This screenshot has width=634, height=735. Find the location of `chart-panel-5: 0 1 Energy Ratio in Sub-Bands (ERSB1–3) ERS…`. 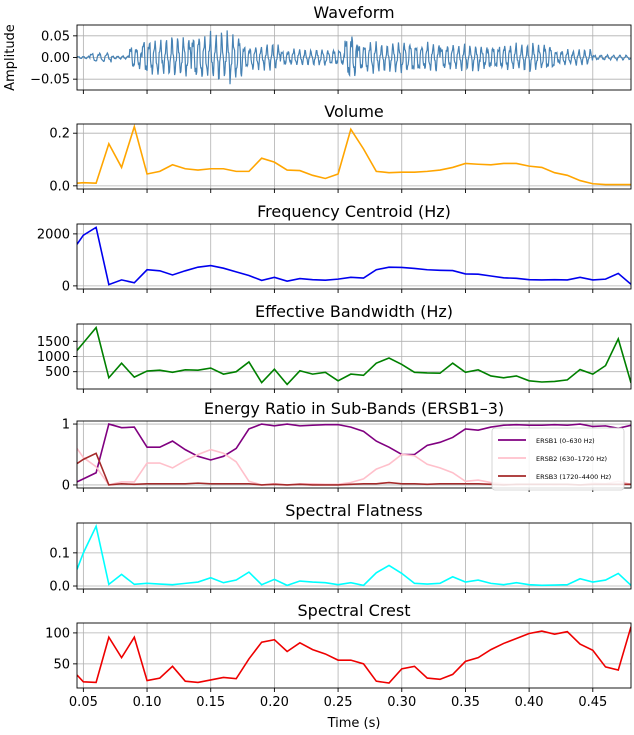

chart-panel-5: 0 1 Energy Ratio in Sub-Bands (ERSB1–3) ERS… is located at coordinates (347, 446).